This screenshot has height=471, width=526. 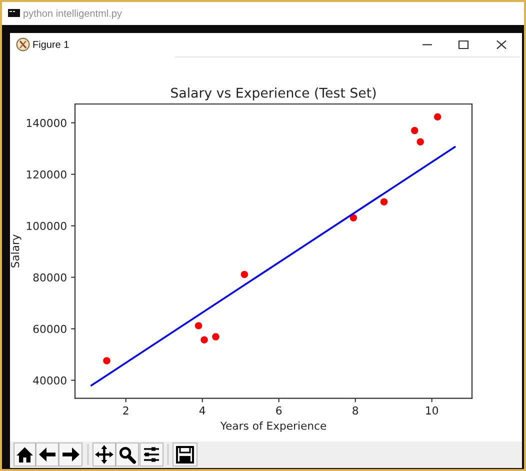 I want to click on y-tick-label: 40000, so click(x=49, y=380).